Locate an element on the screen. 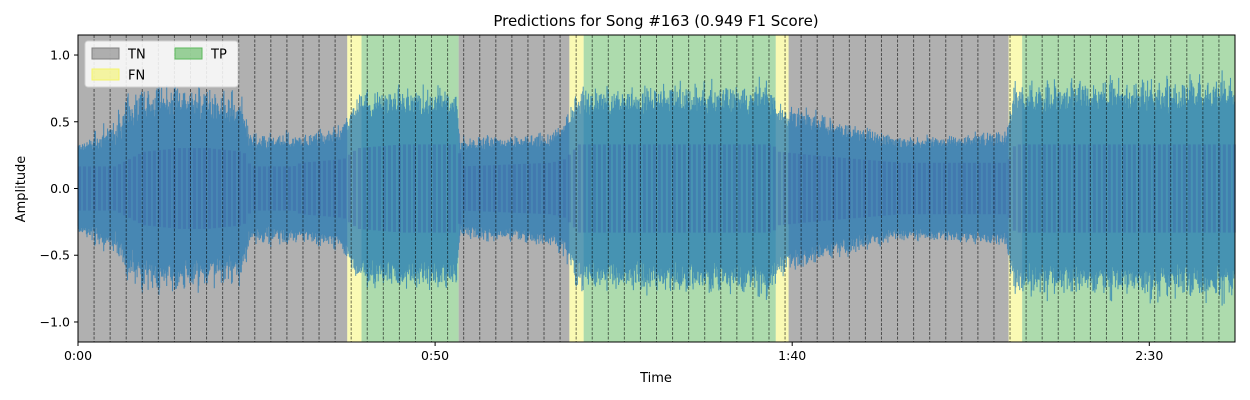 This screenshot has height=400, width=1250. legend: TN TP FN is located at coordinates (161, 64).